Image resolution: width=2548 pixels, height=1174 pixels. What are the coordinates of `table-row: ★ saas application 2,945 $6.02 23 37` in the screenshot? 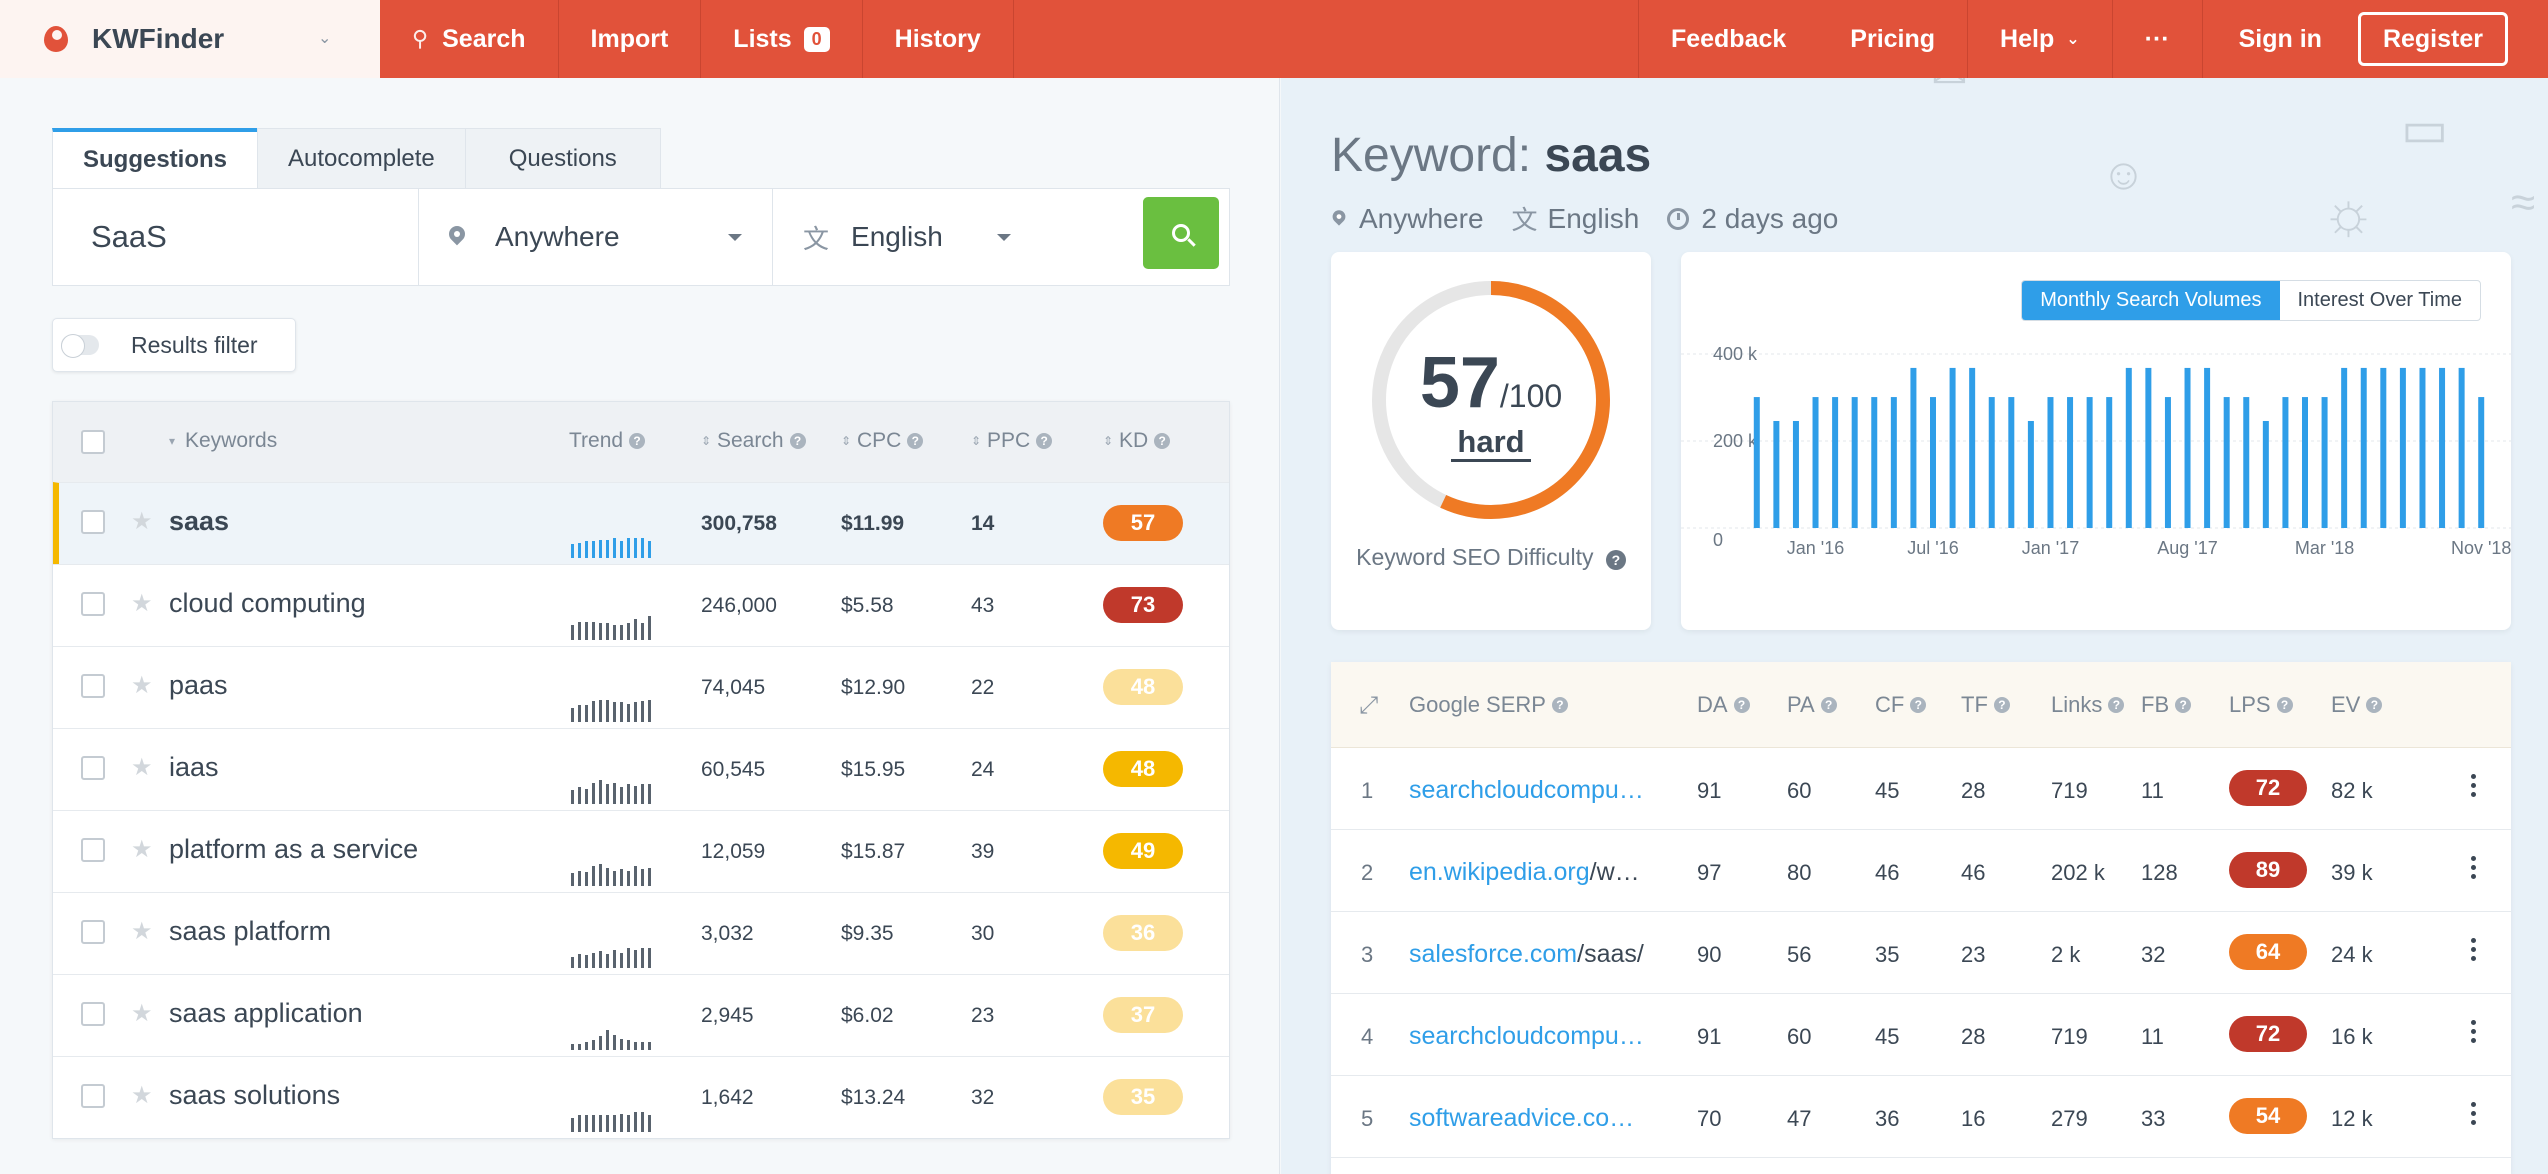 It's located at (641, 1015).